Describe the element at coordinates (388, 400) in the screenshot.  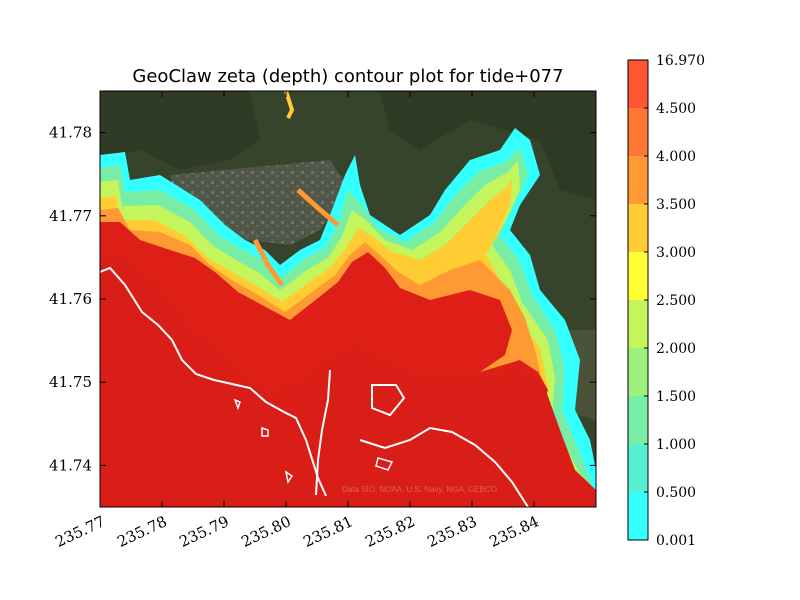
I see `harbor-contour` at that location.